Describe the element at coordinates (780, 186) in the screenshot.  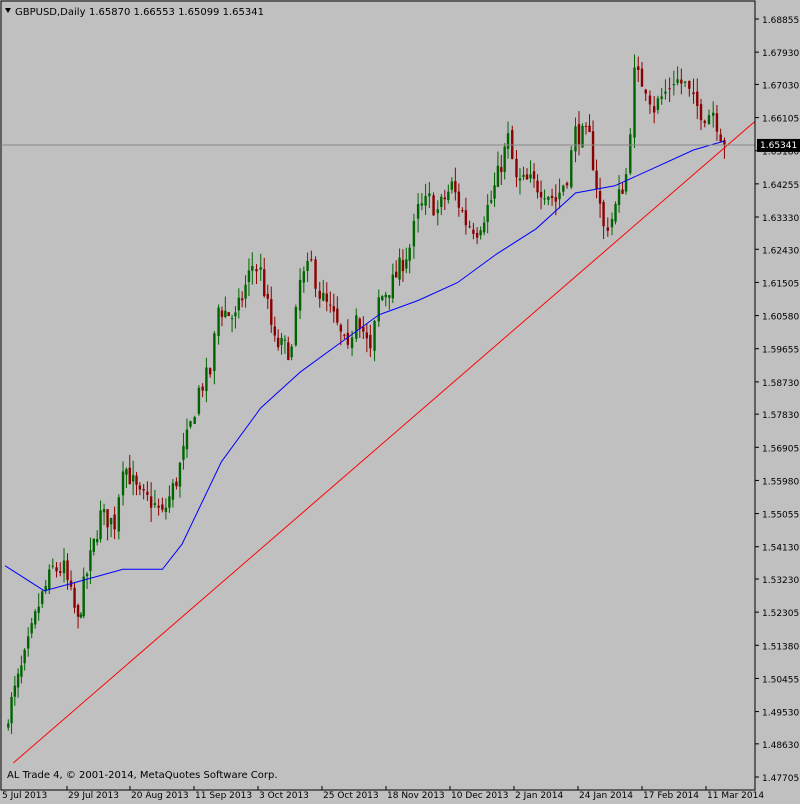
I see `y-tick-label: 1.64255` at that location.